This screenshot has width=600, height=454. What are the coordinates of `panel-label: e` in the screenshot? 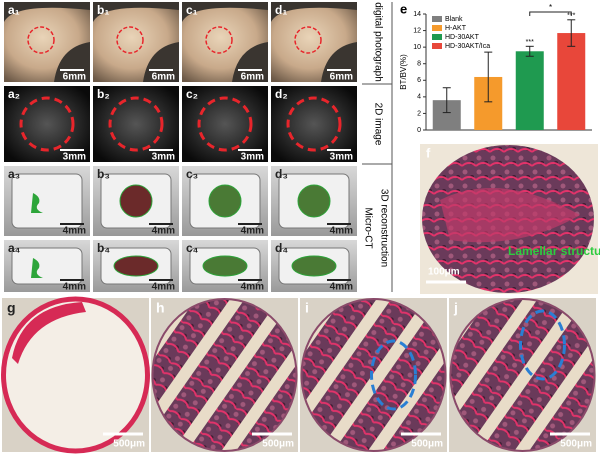 It's located at (403, 8).